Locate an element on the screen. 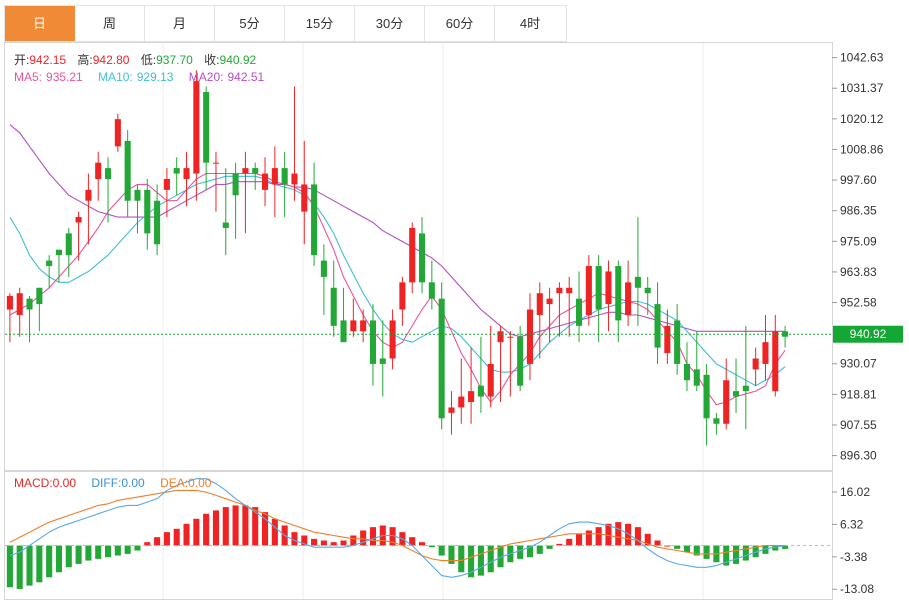 This screenshot has height=603, width=909. tab-4: 15分 is located at coordinates (320, 23).